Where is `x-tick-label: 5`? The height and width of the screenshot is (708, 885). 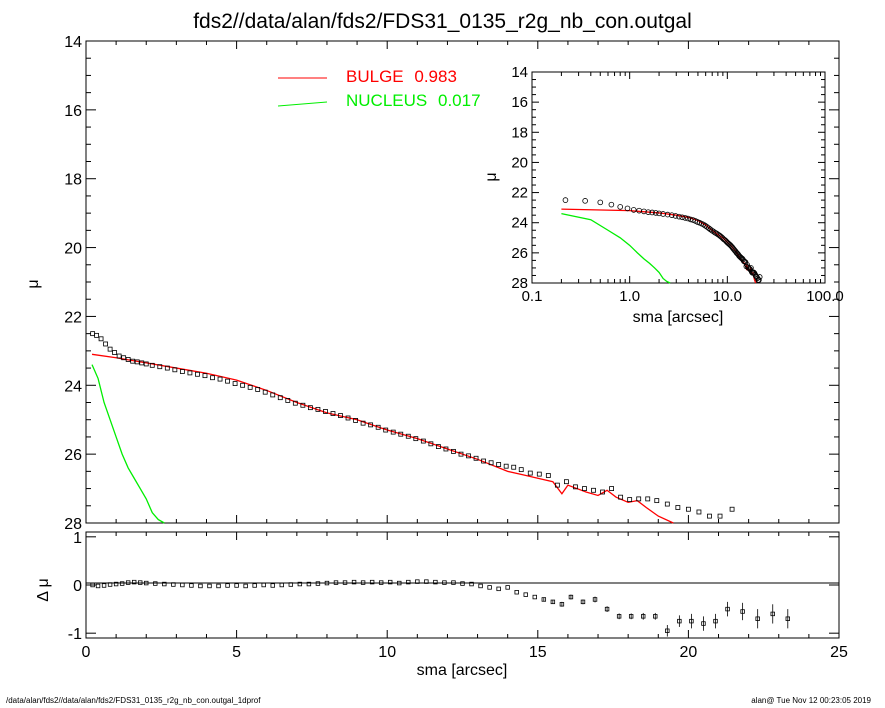 x-tick-label: 5 is located at coordinates (236, 652).